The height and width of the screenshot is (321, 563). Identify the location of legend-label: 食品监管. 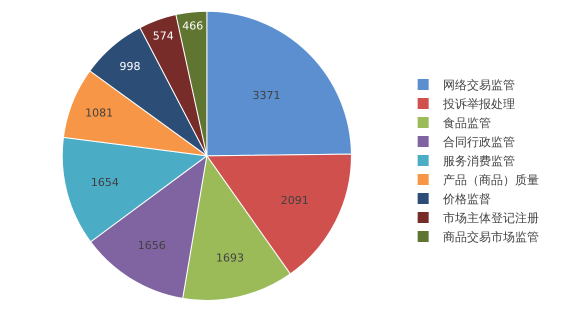
(467, 123).